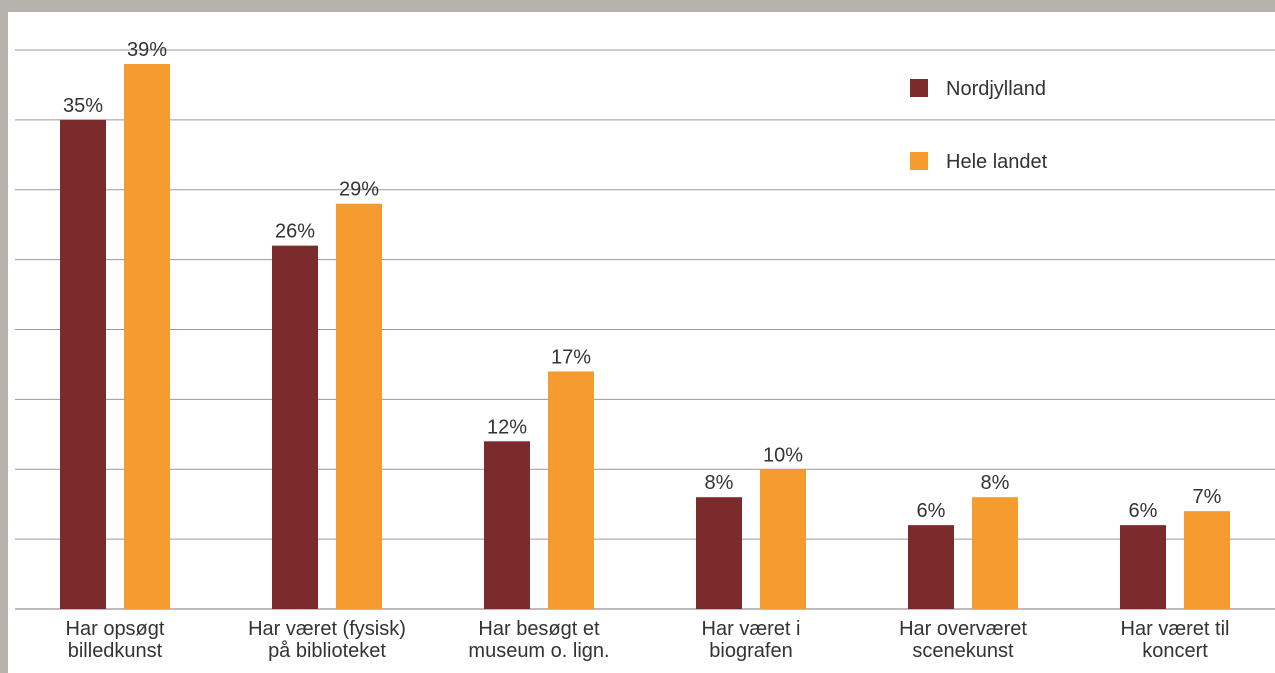 The image size is (1275, 673). I want to click on x-tick-label: billedkunst, so click(115, 651).